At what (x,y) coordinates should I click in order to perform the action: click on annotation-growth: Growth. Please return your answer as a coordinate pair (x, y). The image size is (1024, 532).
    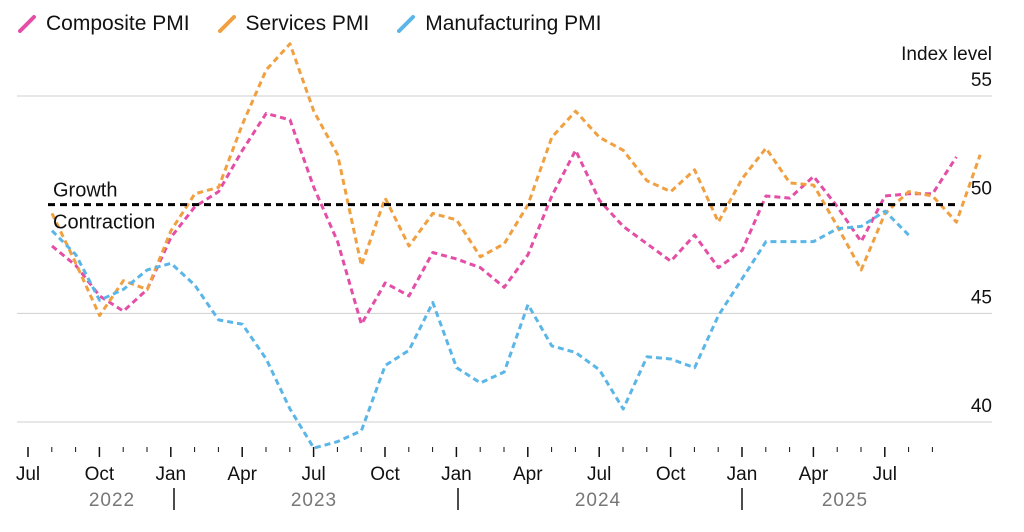
    Looking at the image, I should click on (85, 191).